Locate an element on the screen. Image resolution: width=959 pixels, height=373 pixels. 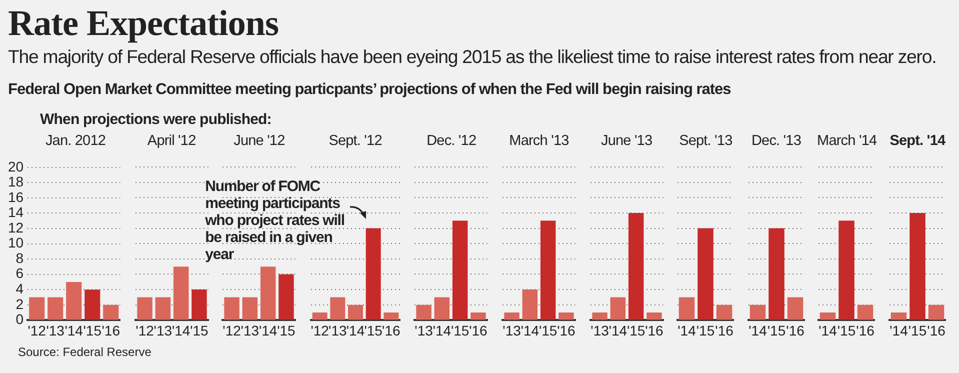
chart-title: Sept. '13 is located at coordinates (706, 142).